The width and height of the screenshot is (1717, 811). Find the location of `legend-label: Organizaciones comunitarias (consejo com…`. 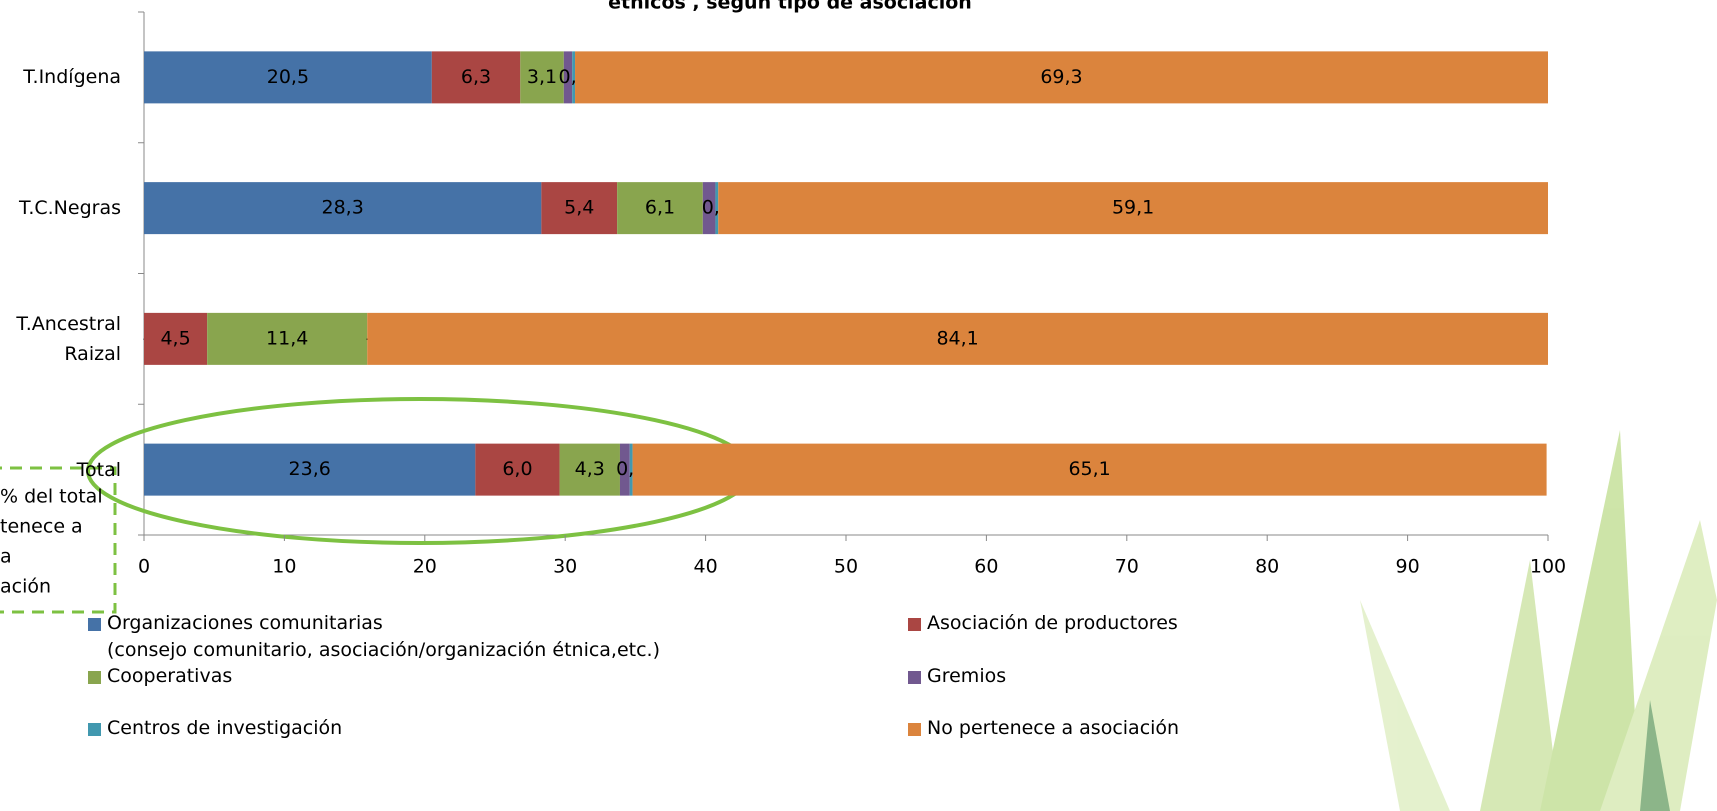

legend-label: Organizaciones comunitarias (consejo com… is located at coordinates (384, 636).